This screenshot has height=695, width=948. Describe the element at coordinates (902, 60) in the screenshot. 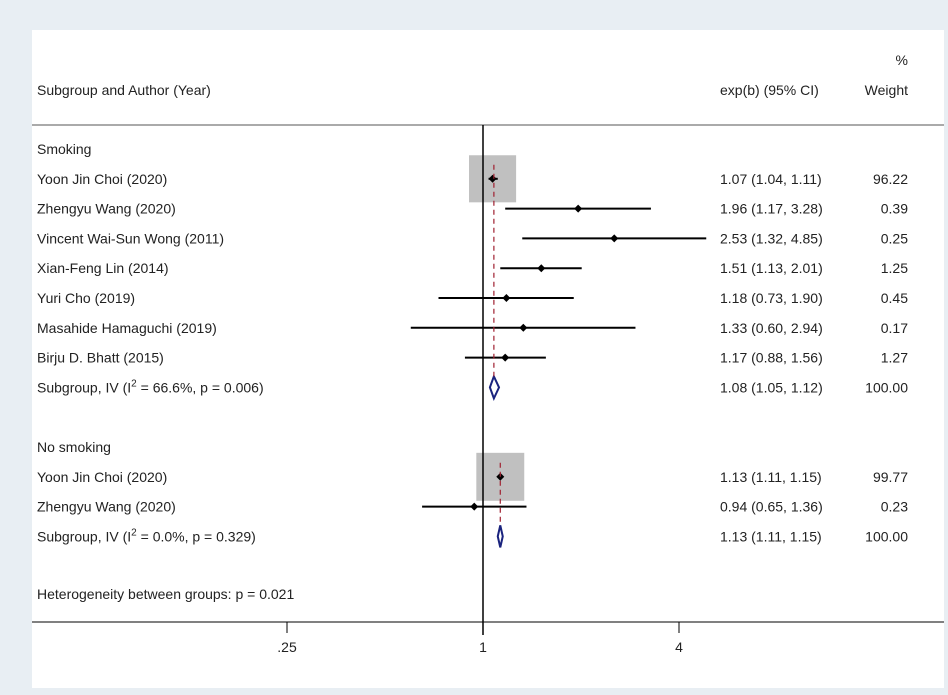

I see `header-weight-percent: %` at that location.